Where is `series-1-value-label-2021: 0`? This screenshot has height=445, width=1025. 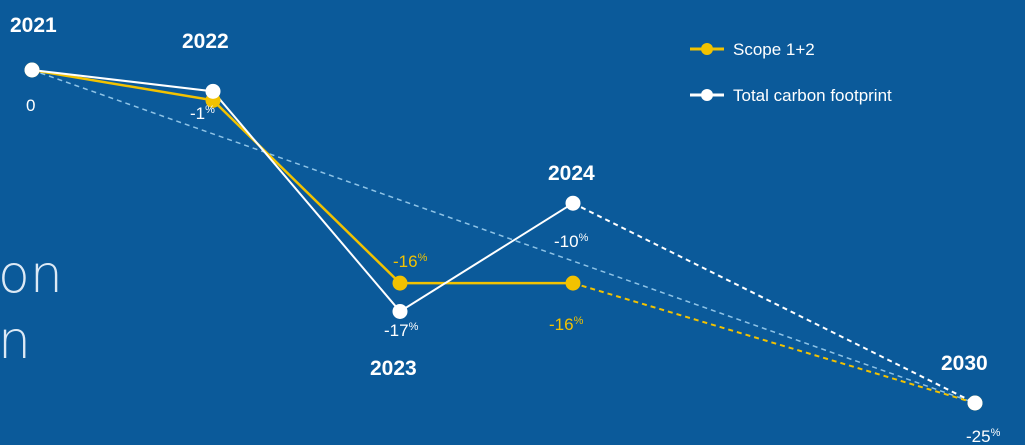
series-1-value-label-2021: 0 is located at coordinates (30, 105).